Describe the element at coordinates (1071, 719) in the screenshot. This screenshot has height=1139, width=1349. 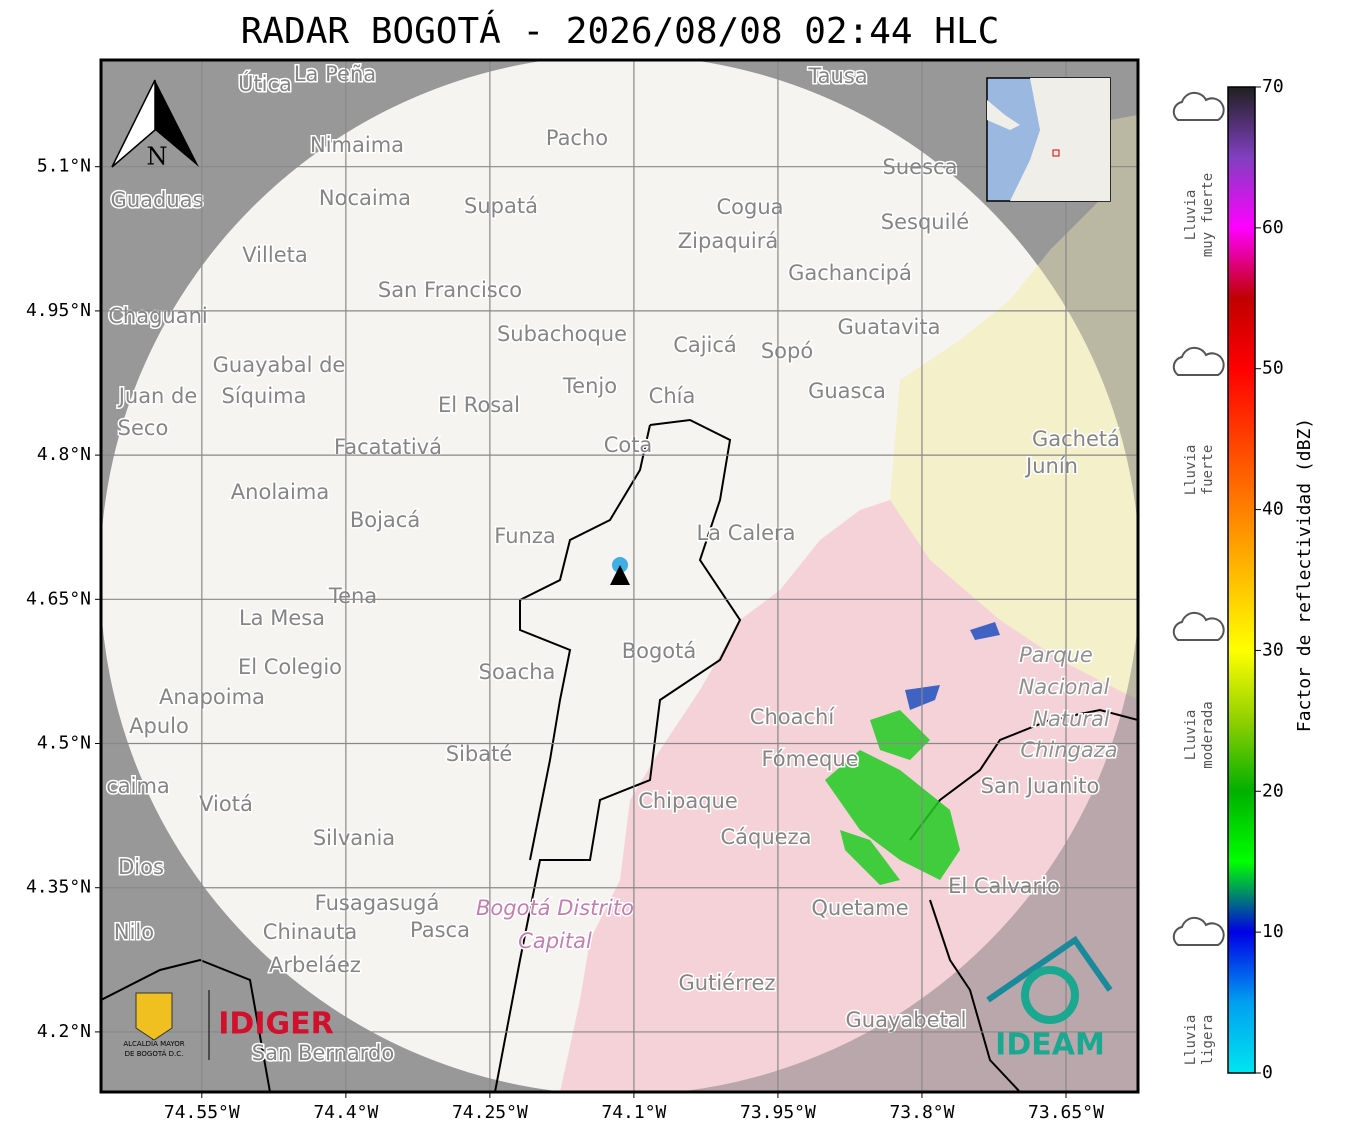
I see `place-label: Natural` at that location.